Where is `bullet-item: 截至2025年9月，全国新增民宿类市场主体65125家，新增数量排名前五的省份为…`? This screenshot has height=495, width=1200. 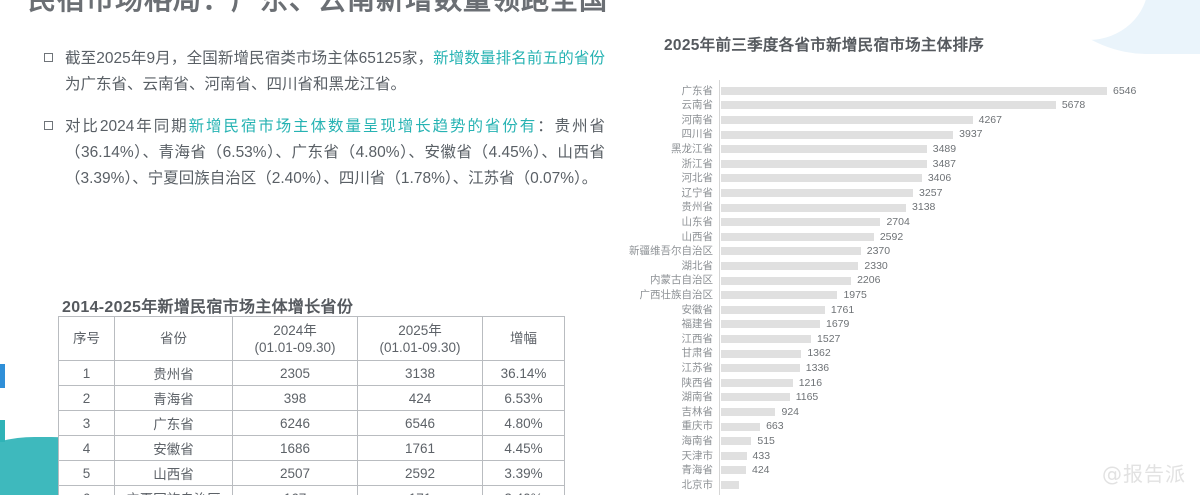 bullet-item: 截至2025年9月，全国新增民宿类市场主体65125家，新增数量排名前五的省份为… is located at coordinates (327, 72).